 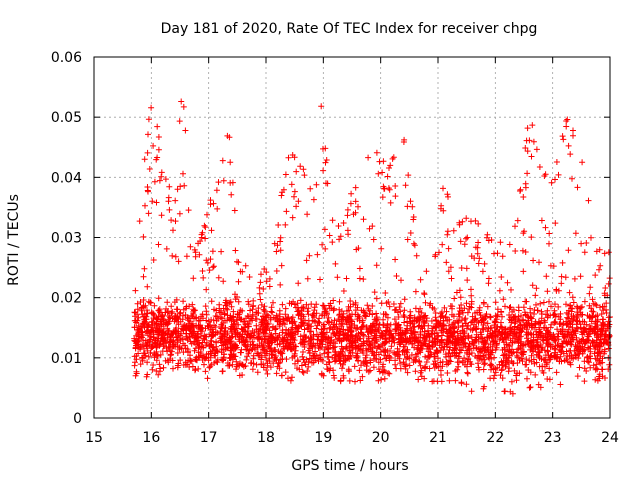 What do you see at coordinates (94, 438) in the screenshot?
I see `x-tick-label: 15` at bounding box center [94, 438].